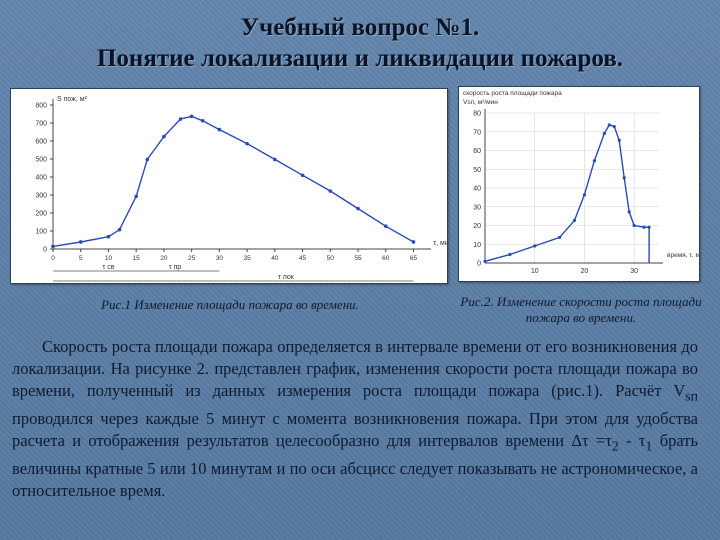  What do you see at coordinates (360, 27) in the screenshot?
I see `title-line-1: Учебный вопрос №1.` at bounding box center [360, 27].